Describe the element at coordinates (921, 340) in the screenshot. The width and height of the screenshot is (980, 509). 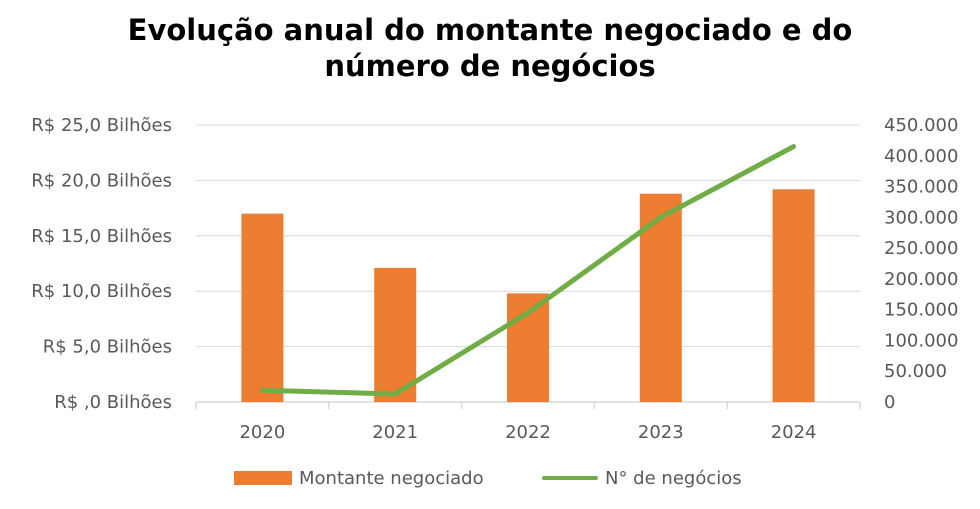
I see `y-right-tick-label: 100.000` at that location.